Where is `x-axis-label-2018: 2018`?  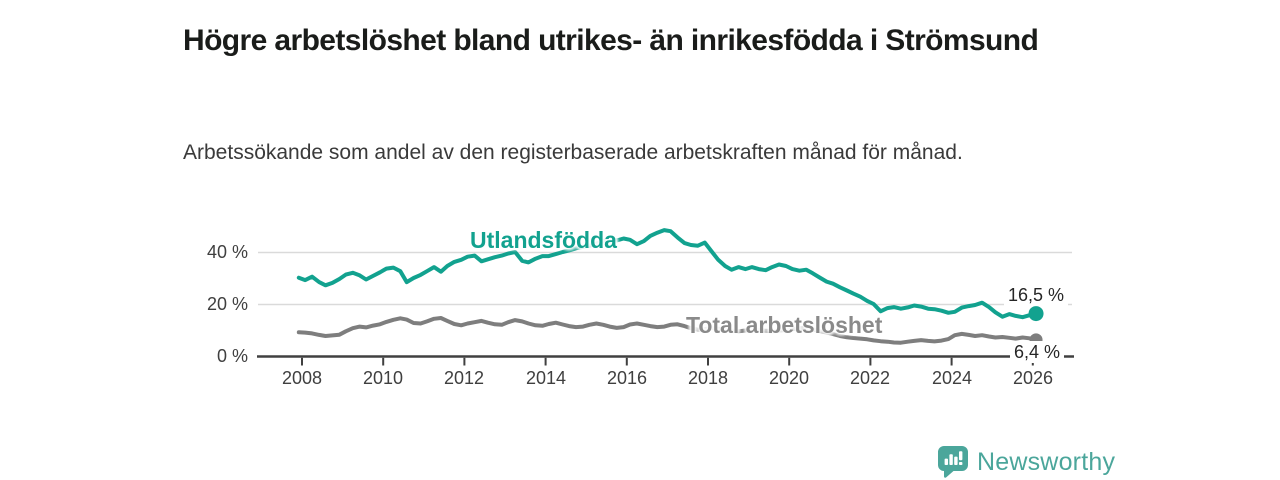
x-axis-label-2018: 2018 is located at coordinates (708, 378).